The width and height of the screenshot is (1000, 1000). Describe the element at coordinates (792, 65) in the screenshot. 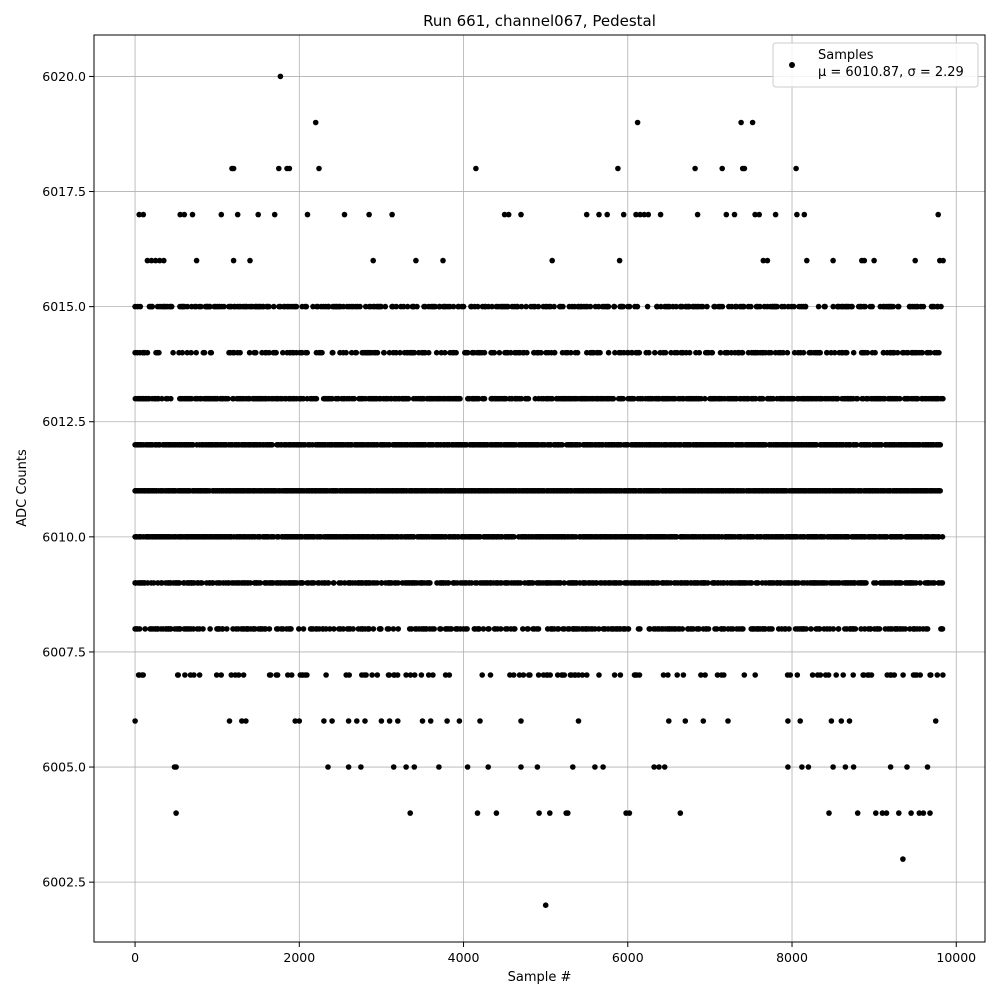

I see `legend-marker` at that location.